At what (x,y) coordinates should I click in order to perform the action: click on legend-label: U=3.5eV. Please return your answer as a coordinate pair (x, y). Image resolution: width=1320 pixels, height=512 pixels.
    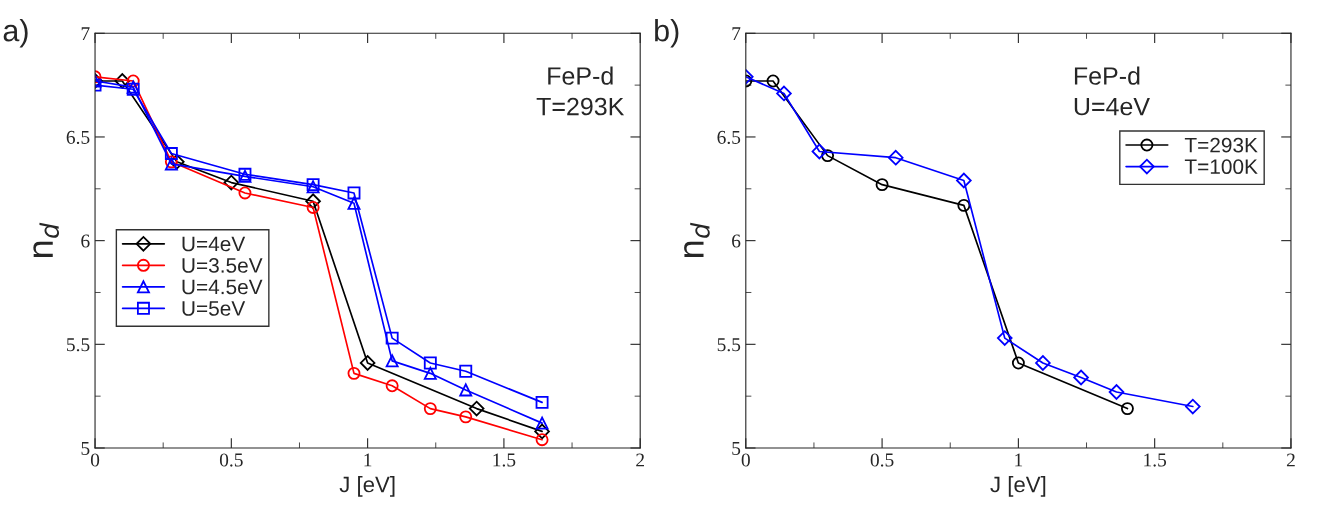
    Looking at the image, I should click on (222, 265).